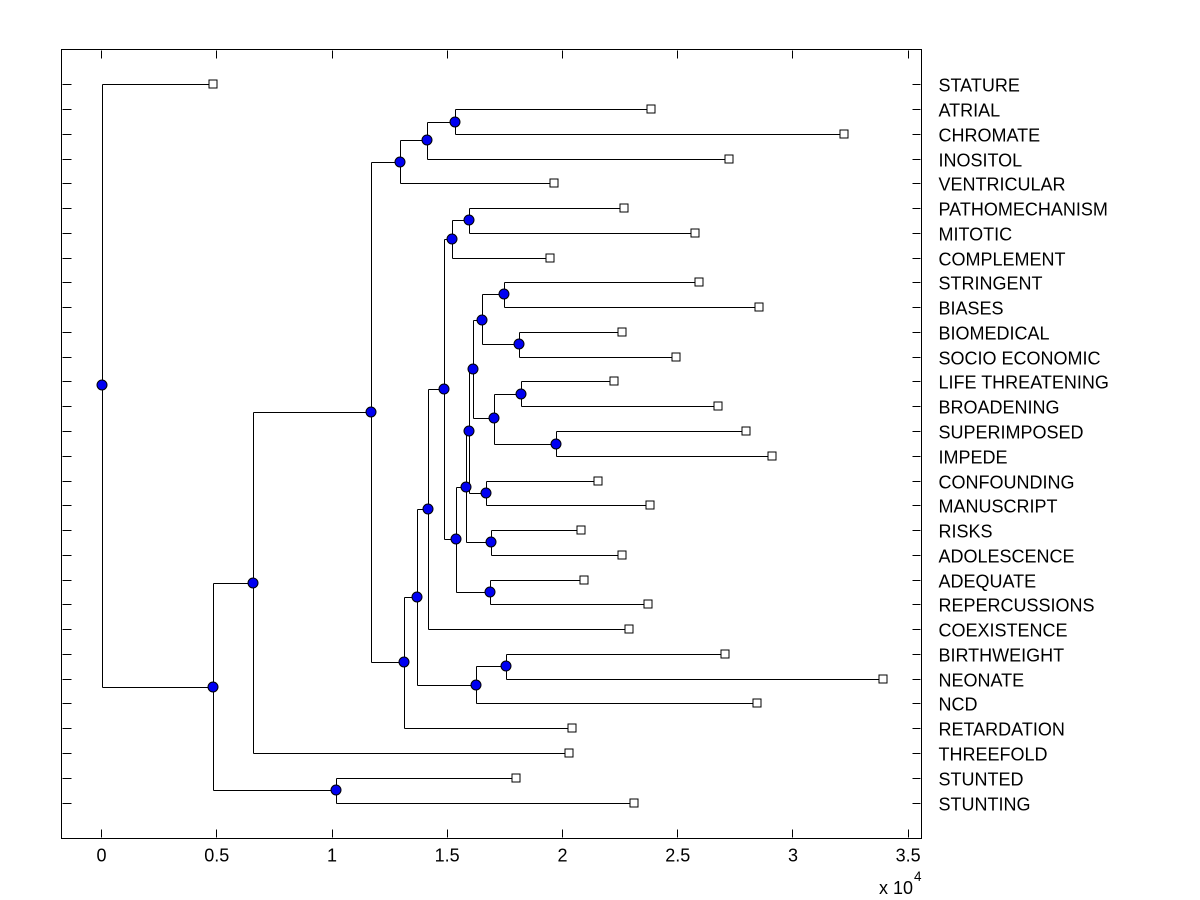 The image size is (1200, 900). I want to click on svg-text: BIOMEDICAL, so click(994, 333).